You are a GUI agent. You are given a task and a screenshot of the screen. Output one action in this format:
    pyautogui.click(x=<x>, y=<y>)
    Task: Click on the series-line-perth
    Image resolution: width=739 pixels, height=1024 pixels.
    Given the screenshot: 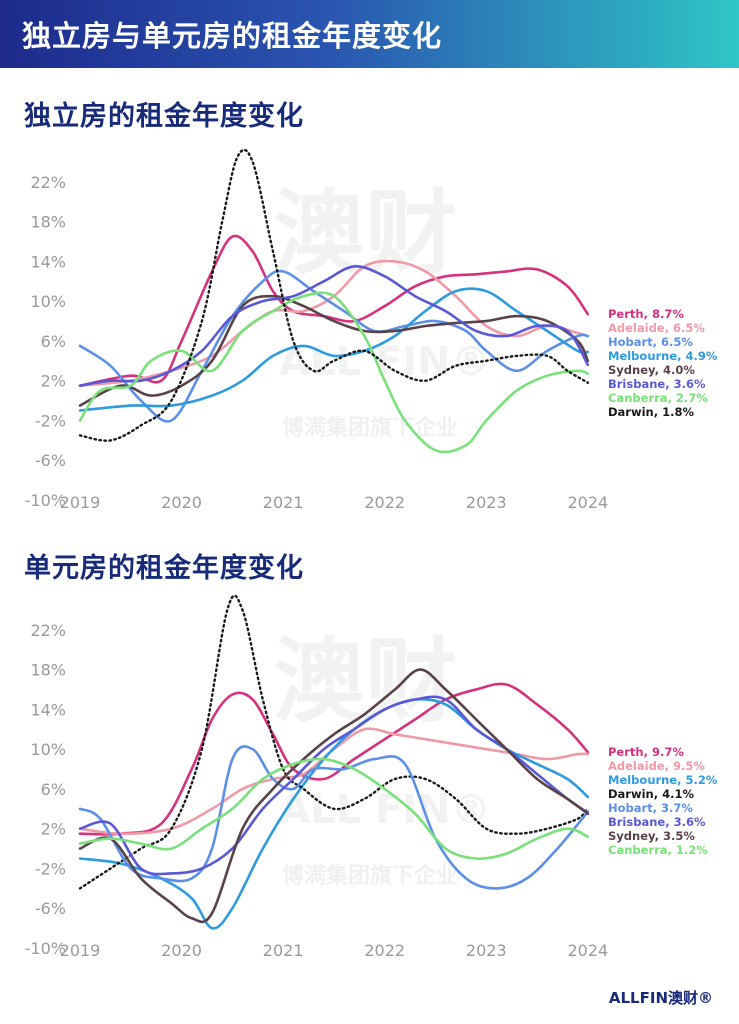 What is the action you would take?
    pyautogui.click(x=334, y=759)
    